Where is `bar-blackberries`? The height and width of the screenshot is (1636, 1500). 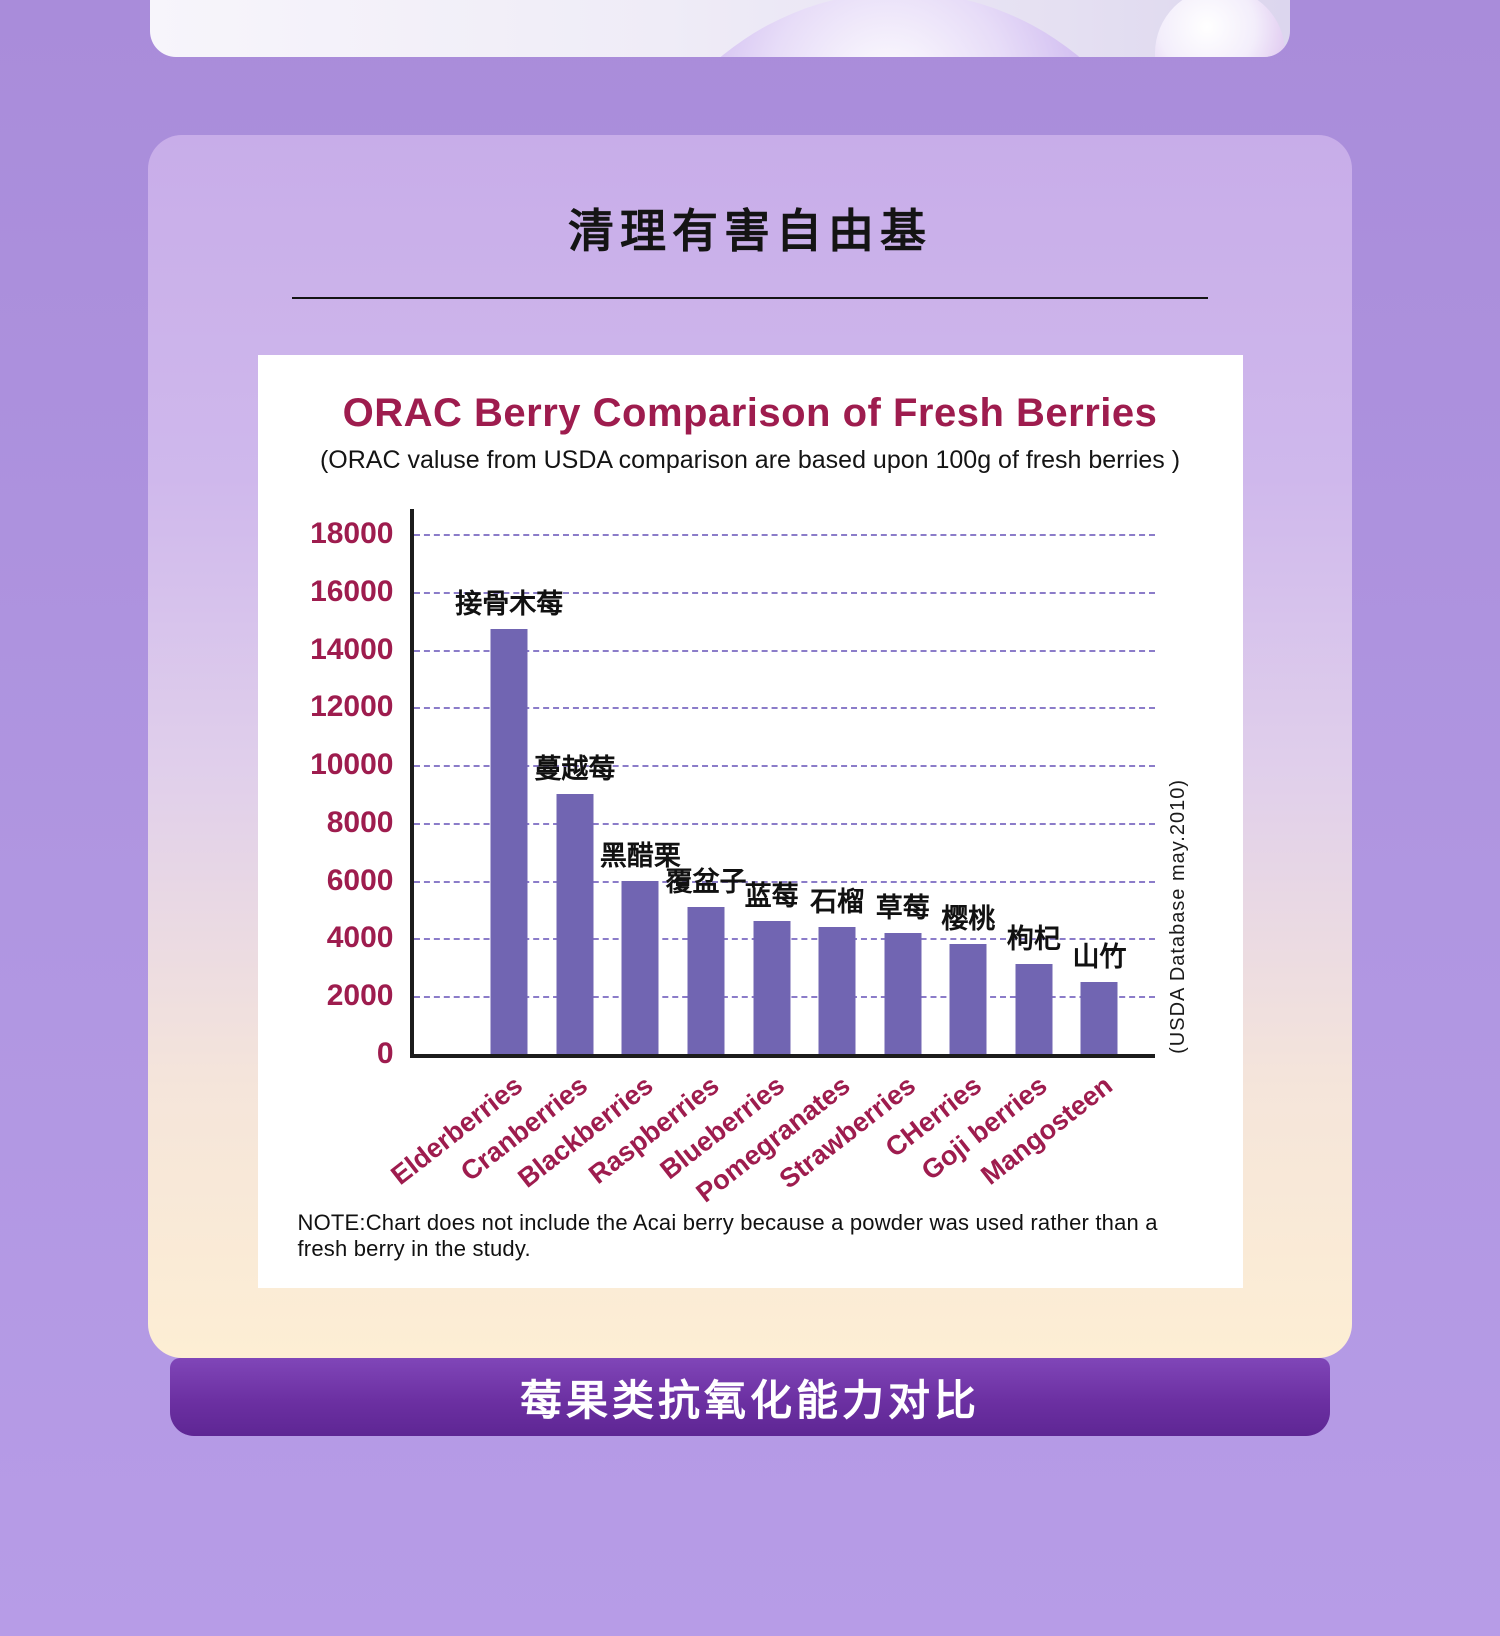
bar-blackberries is located at coordinates (640, 967).